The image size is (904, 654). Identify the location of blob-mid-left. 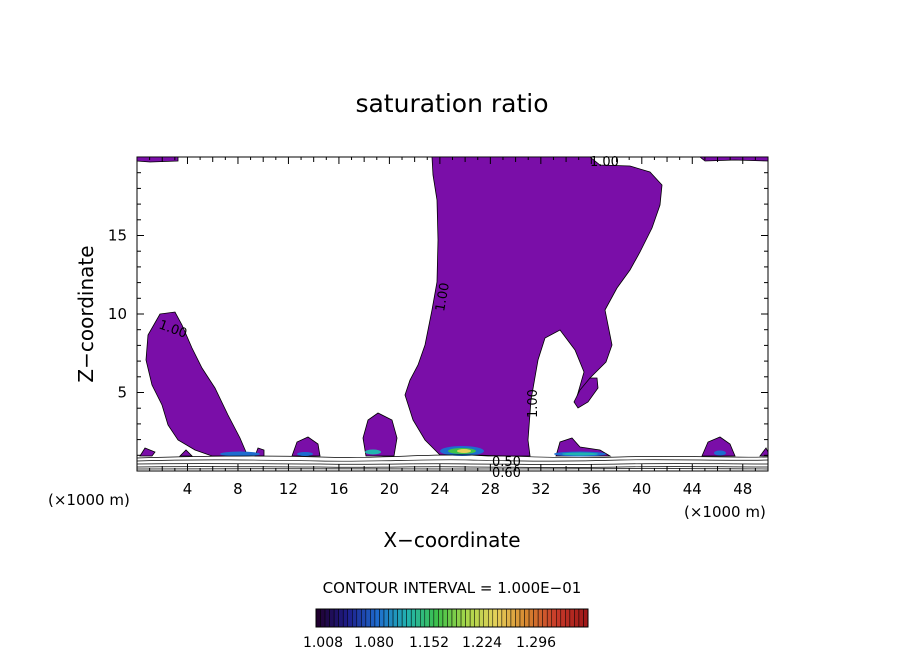
(373, 452).